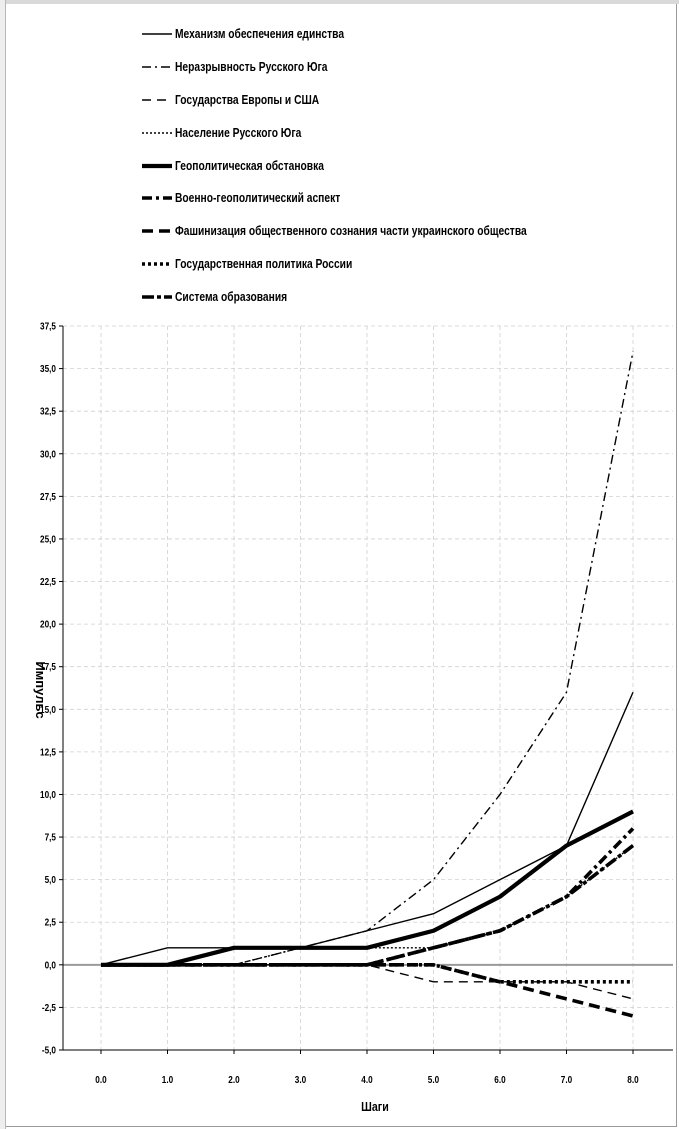  I want to click on legend-item: Население Русского Юга, so click(372, 132).